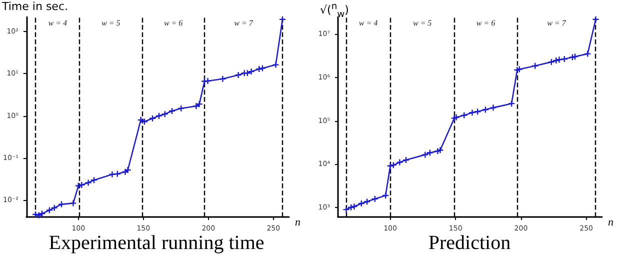  Describe the element at coordinates (334, 10) in the screenshot. I see `y-axis-title: √($^{n}$$_{w}$)` at that location.